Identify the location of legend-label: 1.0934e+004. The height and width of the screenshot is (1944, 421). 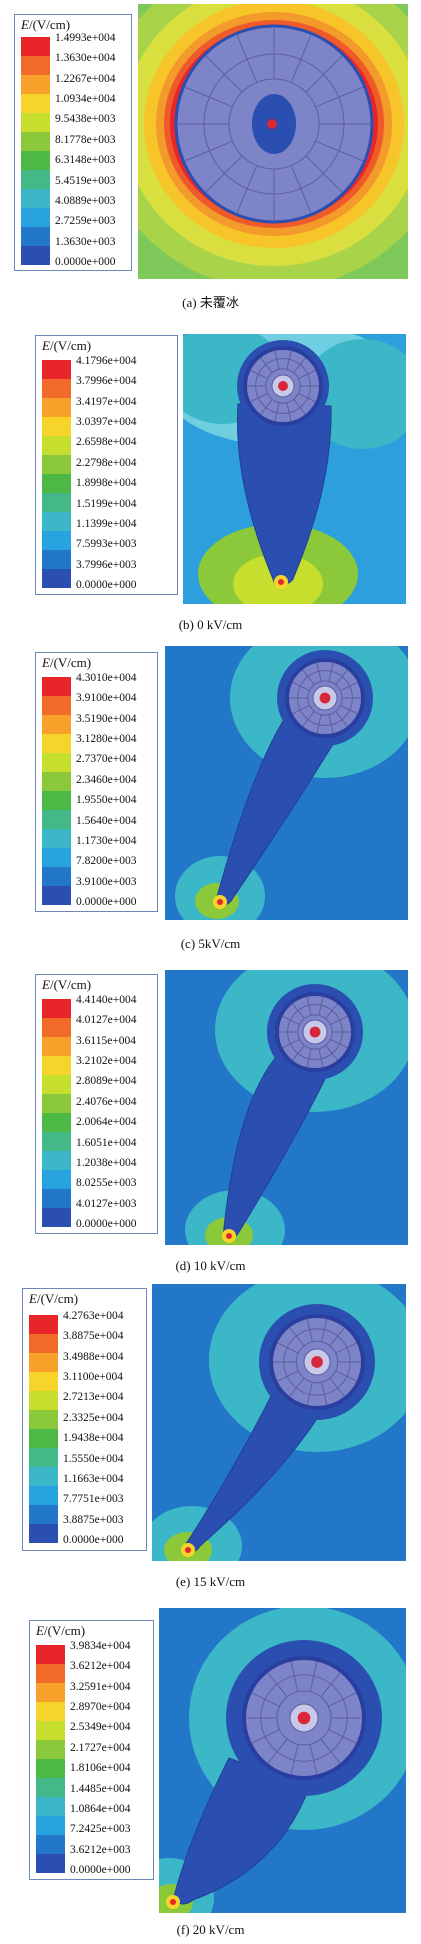
(85, 99).